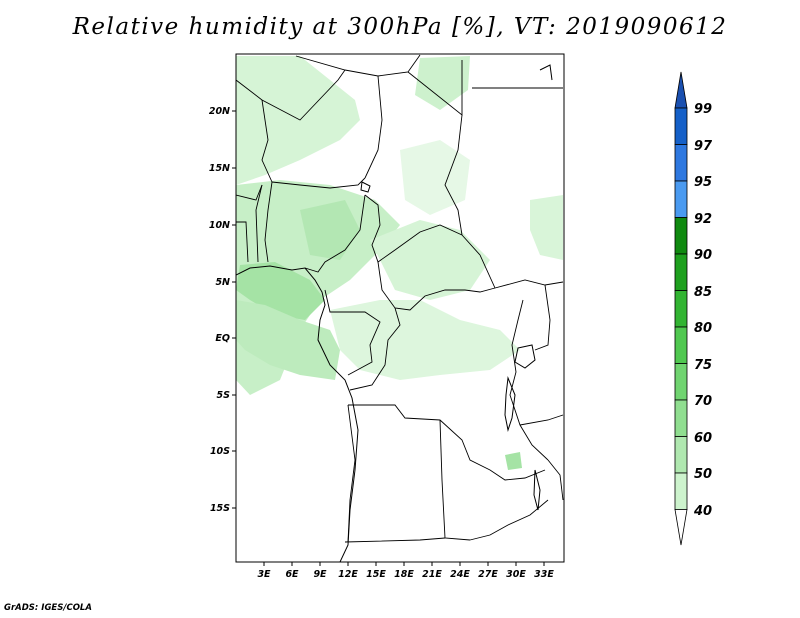 The height and width of the screenshot is (618, 800). I want to click on lake-tanganyika, so click(510, 404).